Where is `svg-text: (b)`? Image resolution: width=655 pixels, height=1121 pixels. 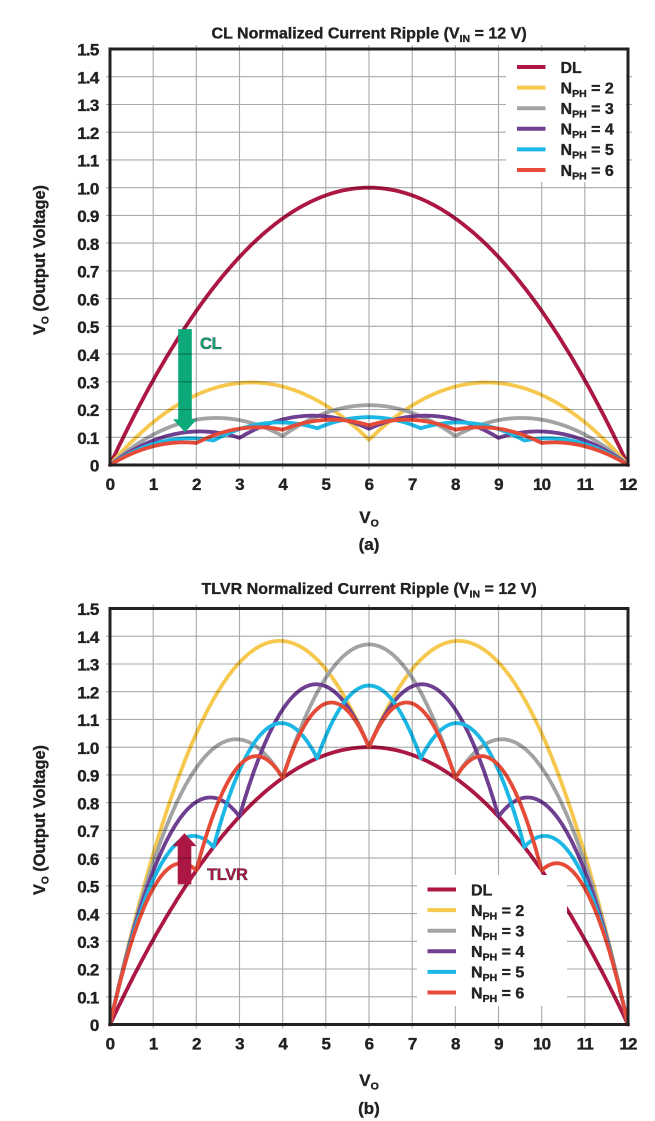 svg-text: (b) is located at coordinates (369, 1108).